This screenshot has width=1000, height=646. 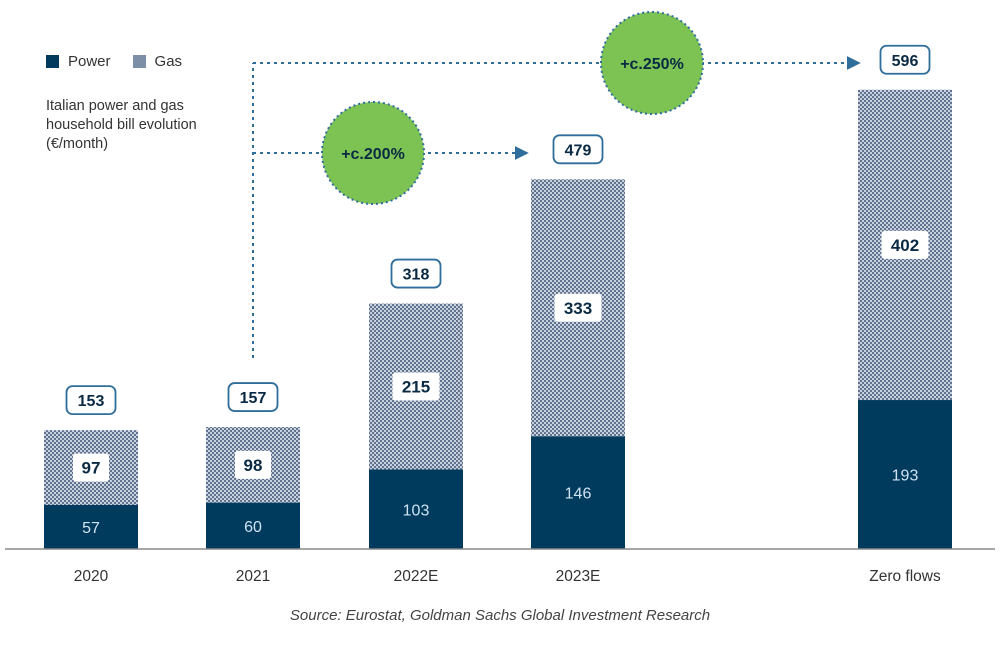 I want to click on gas-value-label-1: 98, so click(x=253, y=465).